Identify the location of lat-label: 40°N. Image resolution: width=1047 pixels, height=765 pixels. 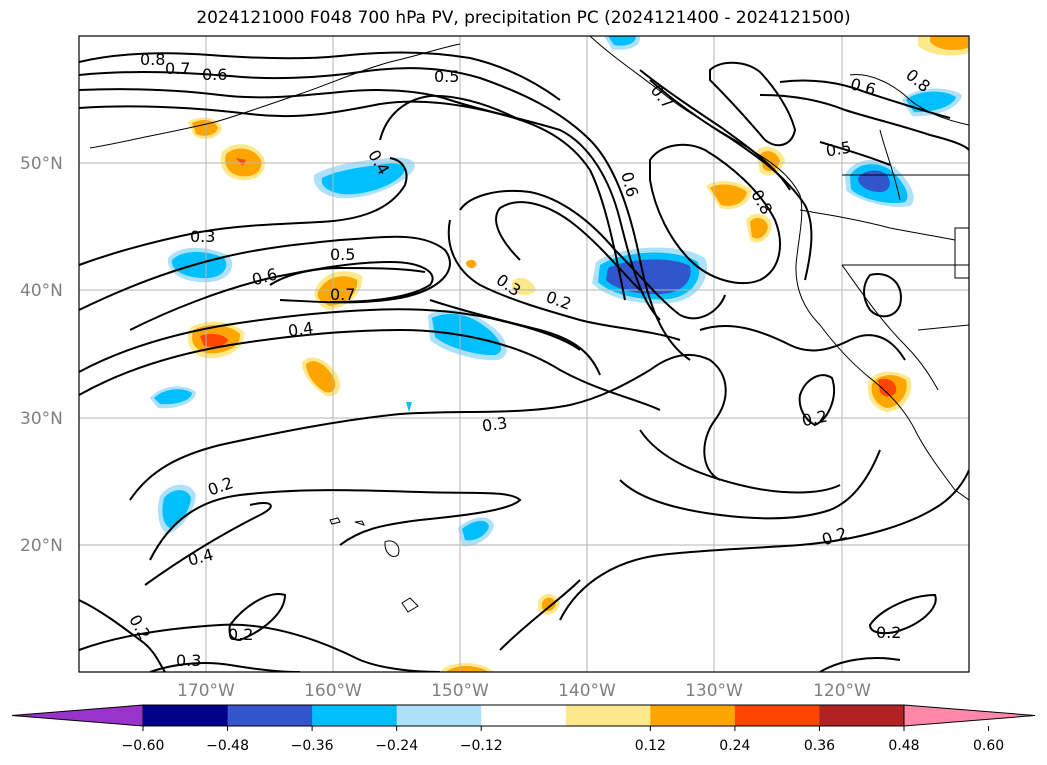
(41, 291).